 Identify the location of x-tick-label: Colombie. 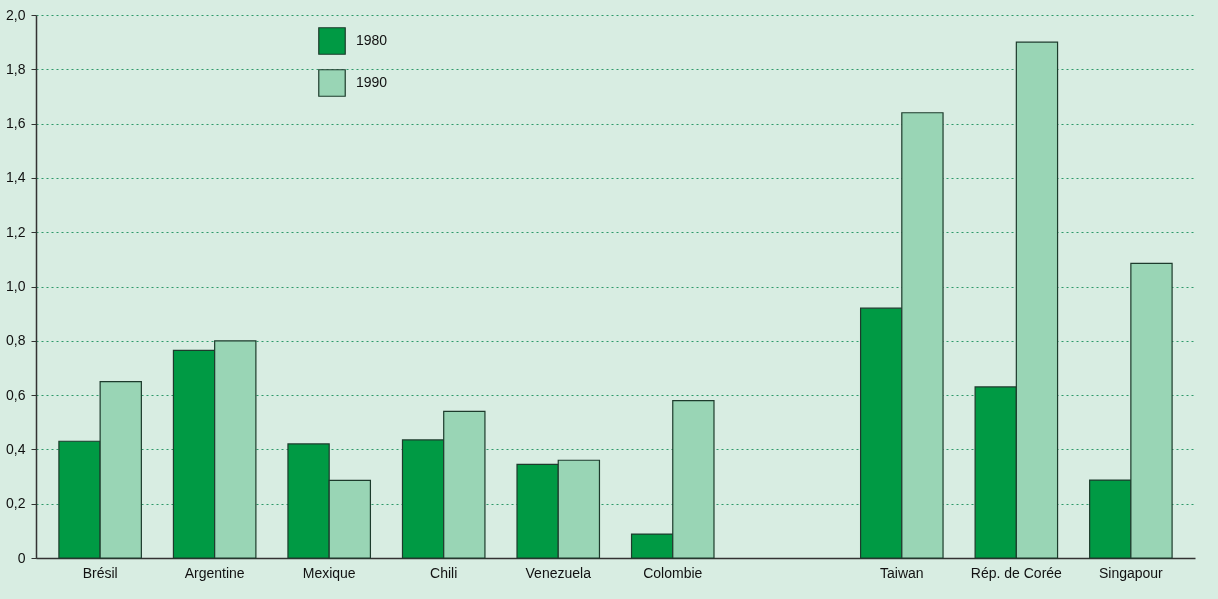
(673, 572).